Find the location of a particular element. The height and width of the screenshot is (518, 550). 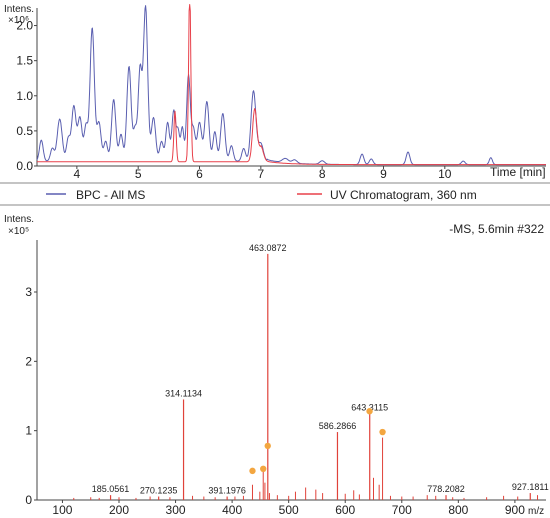

bottom-x-tick-label: 500 is located at coordinates (289, 510).